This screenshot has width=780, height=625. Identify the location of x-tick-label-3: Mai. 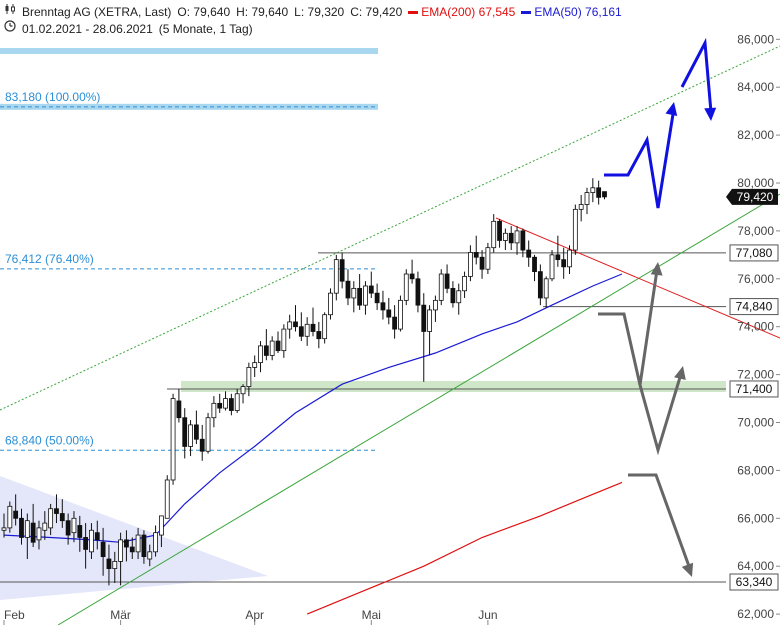
(371, 615).